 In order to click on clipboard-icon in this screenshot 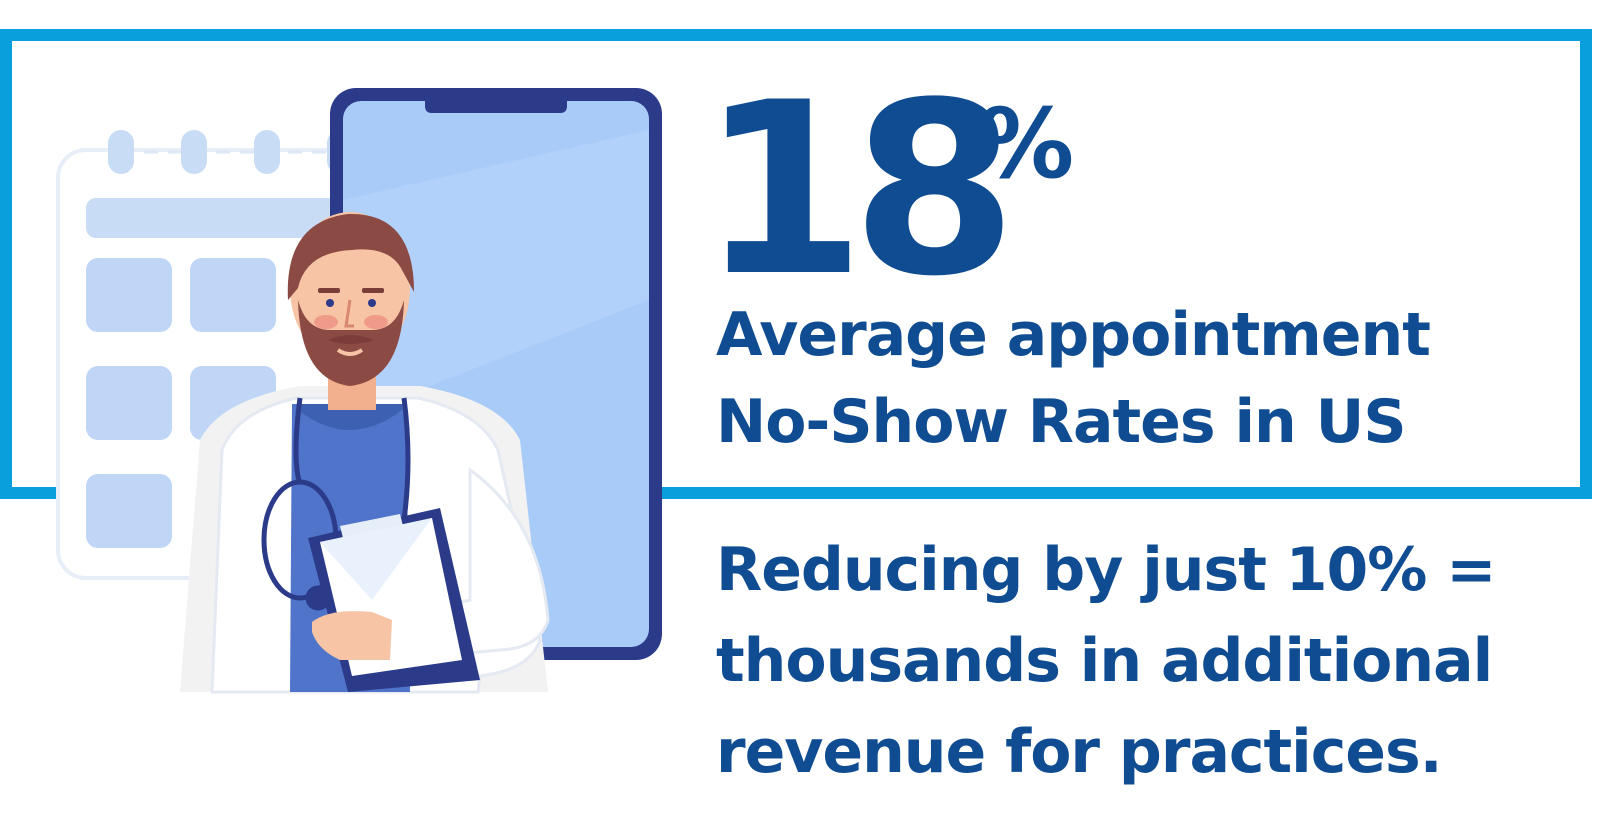, I will do `click(394, 600)`.